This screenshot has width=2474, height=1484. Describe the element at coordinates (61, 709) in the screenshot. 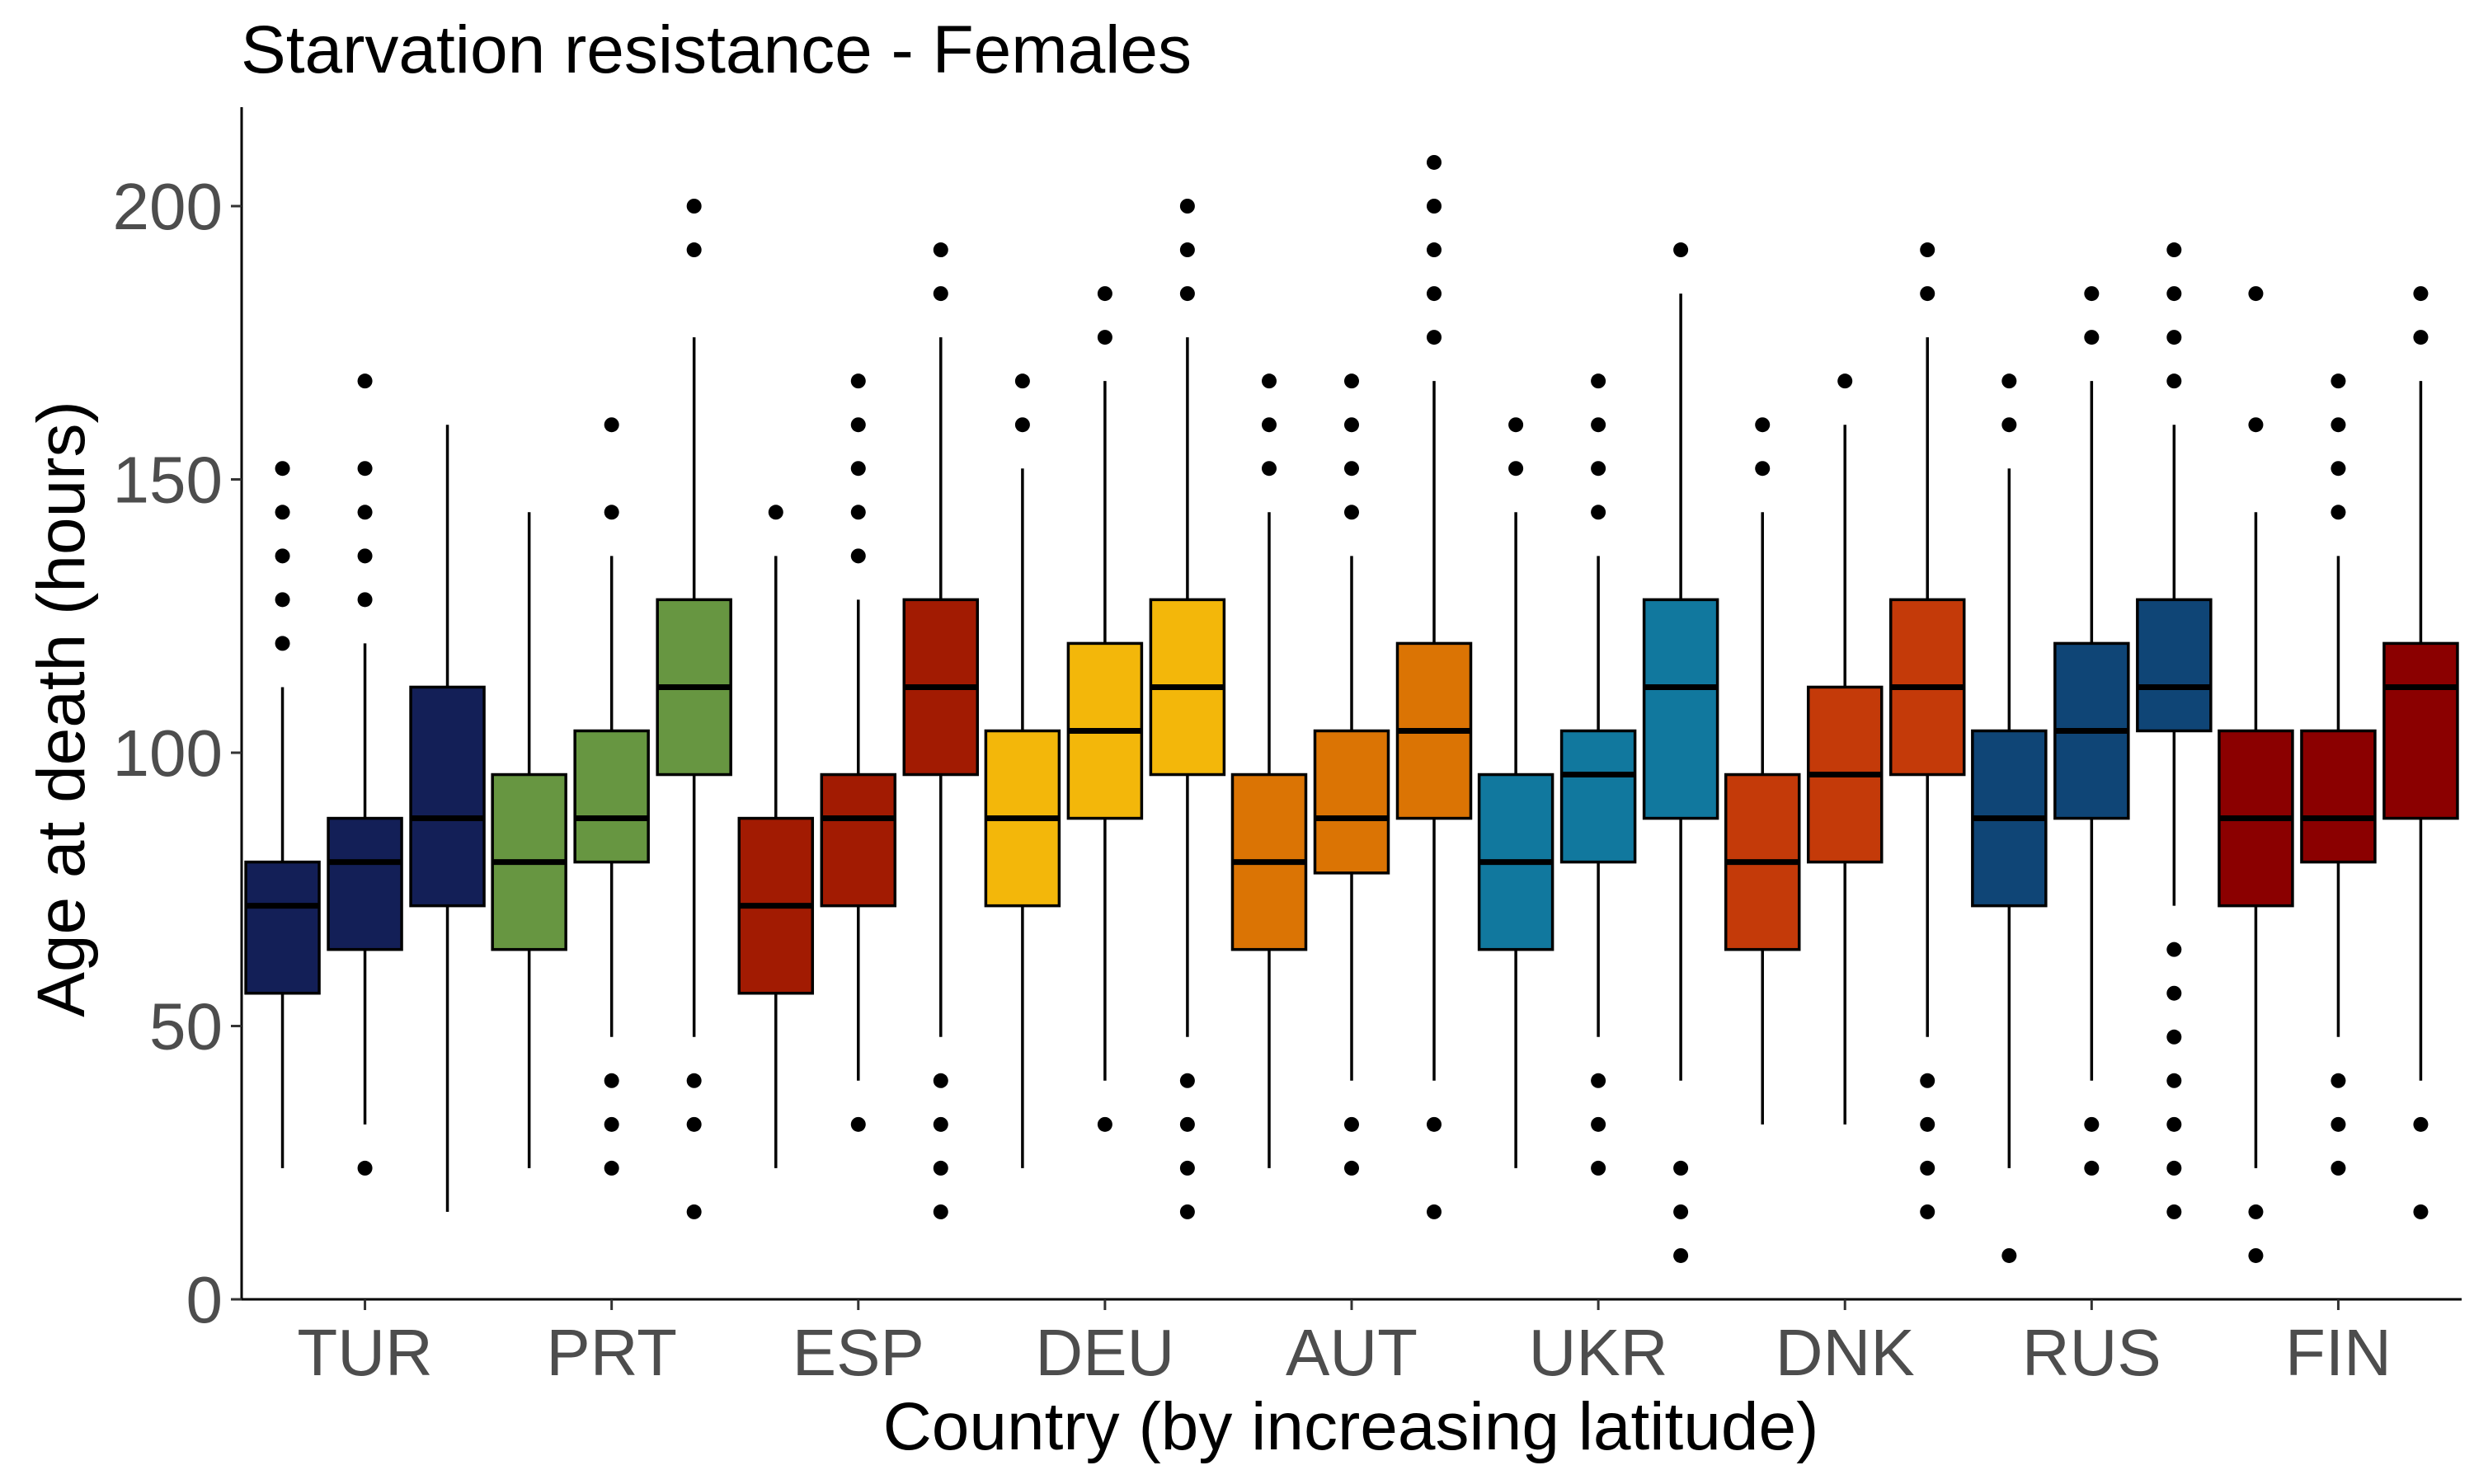

I see `y-axis-title: Age at death (hours)` at that location.